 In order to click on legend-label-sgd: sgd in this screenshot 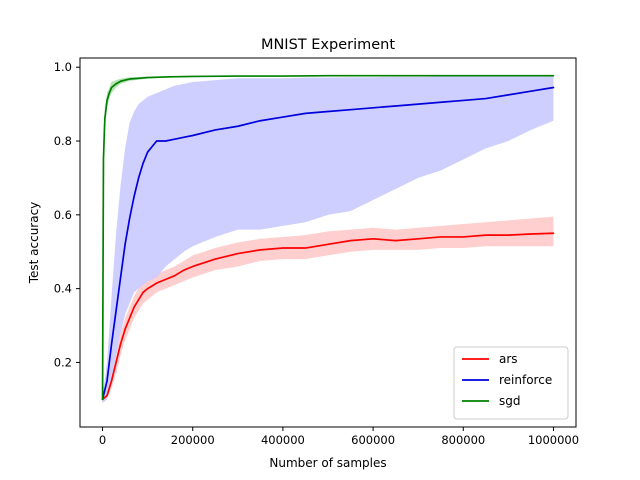, I will do `click(510, 401)`.